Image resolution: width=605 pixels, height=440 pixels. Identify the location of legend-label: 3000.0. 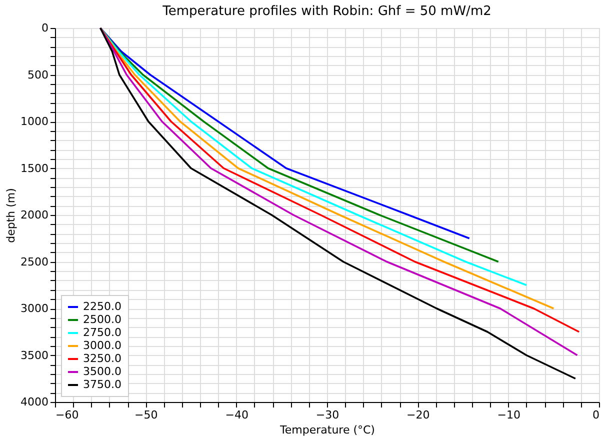
(102, 345).